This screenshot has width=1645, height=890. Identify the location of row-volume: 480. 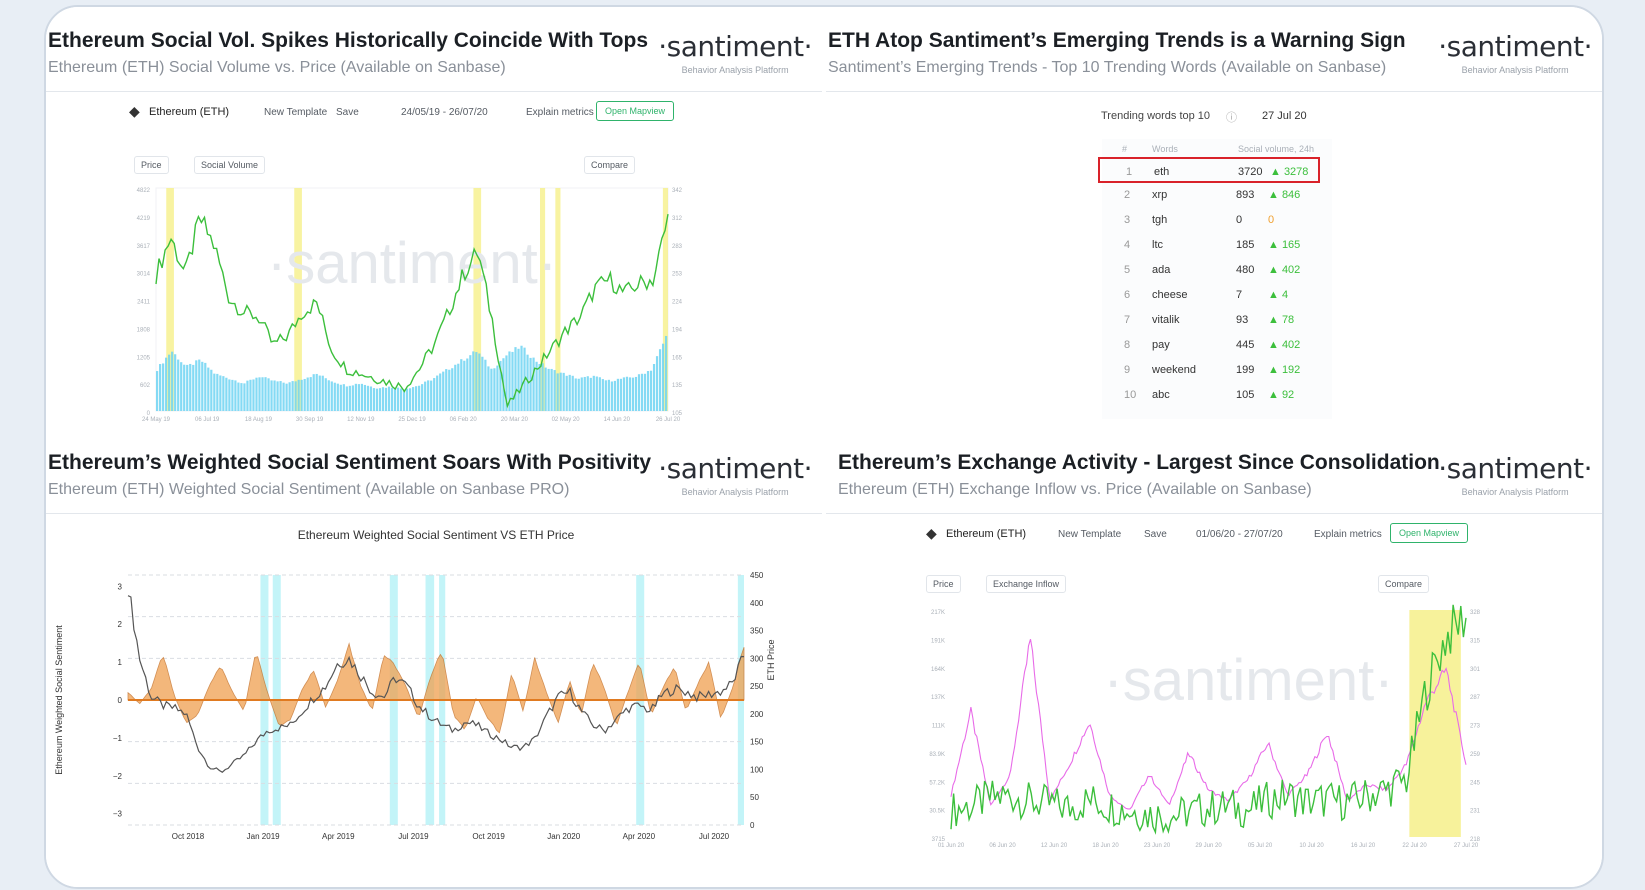
(1245, 270).